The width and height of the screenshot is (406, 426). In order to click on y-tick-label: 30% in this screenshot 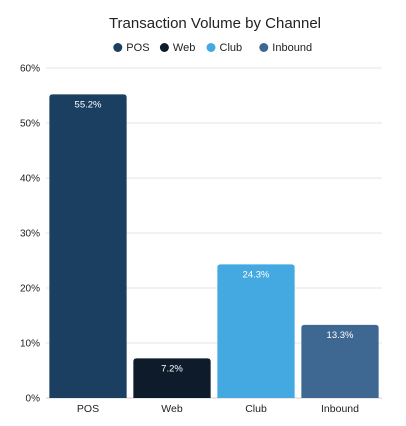, I will do `click(30, 234)`.